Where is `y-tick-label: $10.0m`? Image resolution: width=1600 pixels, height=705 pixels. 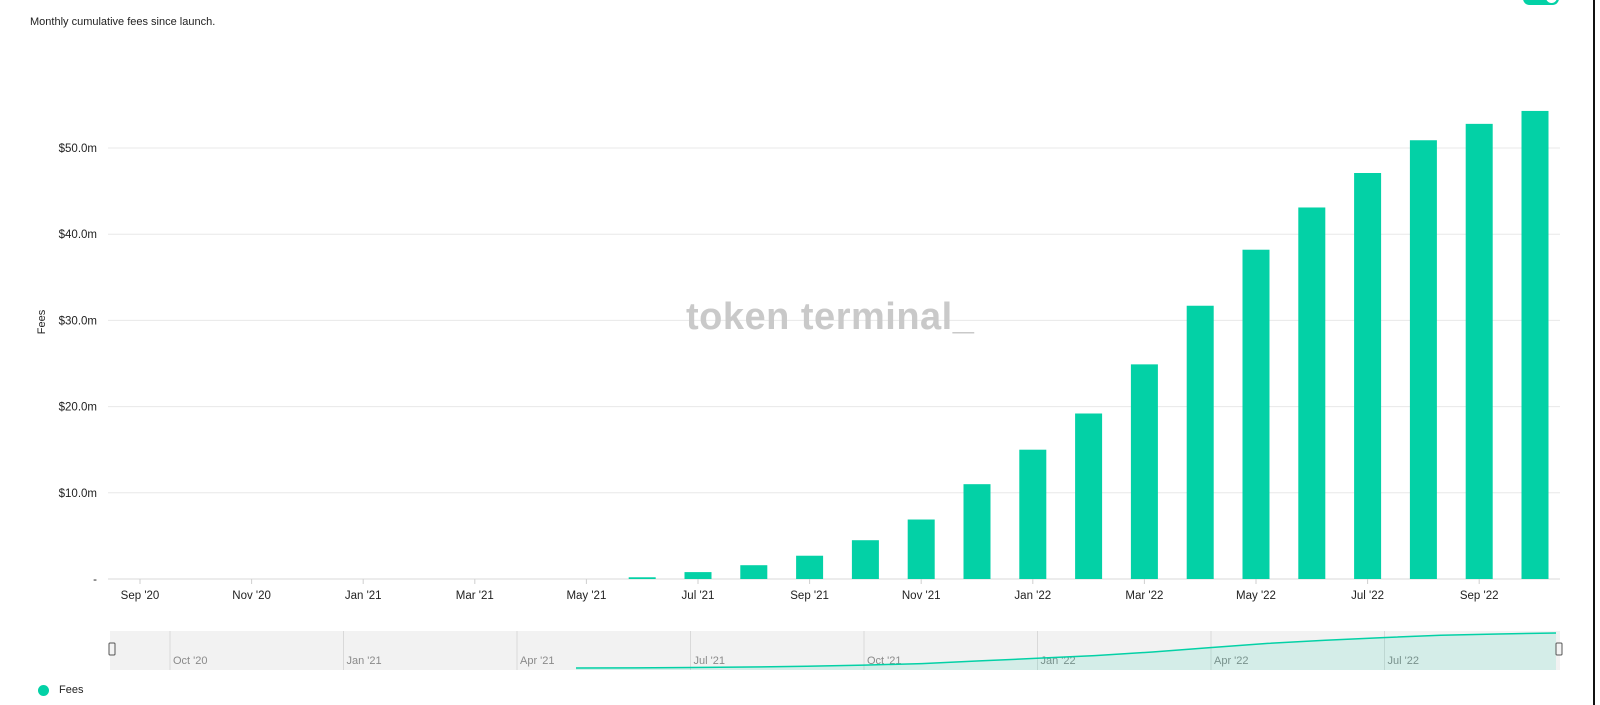
y-tick-label: $10.0m is located at coordinates (78, 494).